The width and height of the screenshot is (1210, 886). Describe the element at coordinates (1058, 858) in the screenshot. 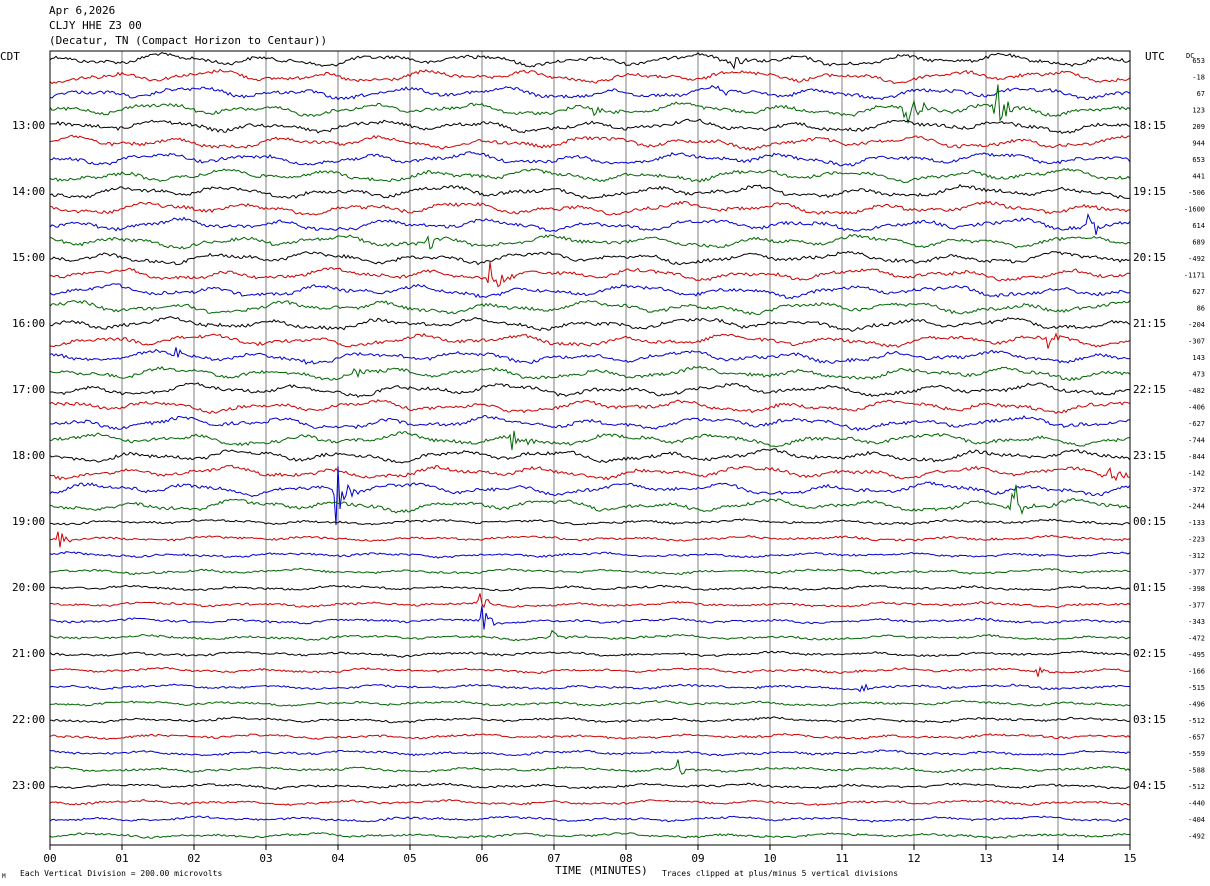

I see `x-tick-label-14: 14` at that location.